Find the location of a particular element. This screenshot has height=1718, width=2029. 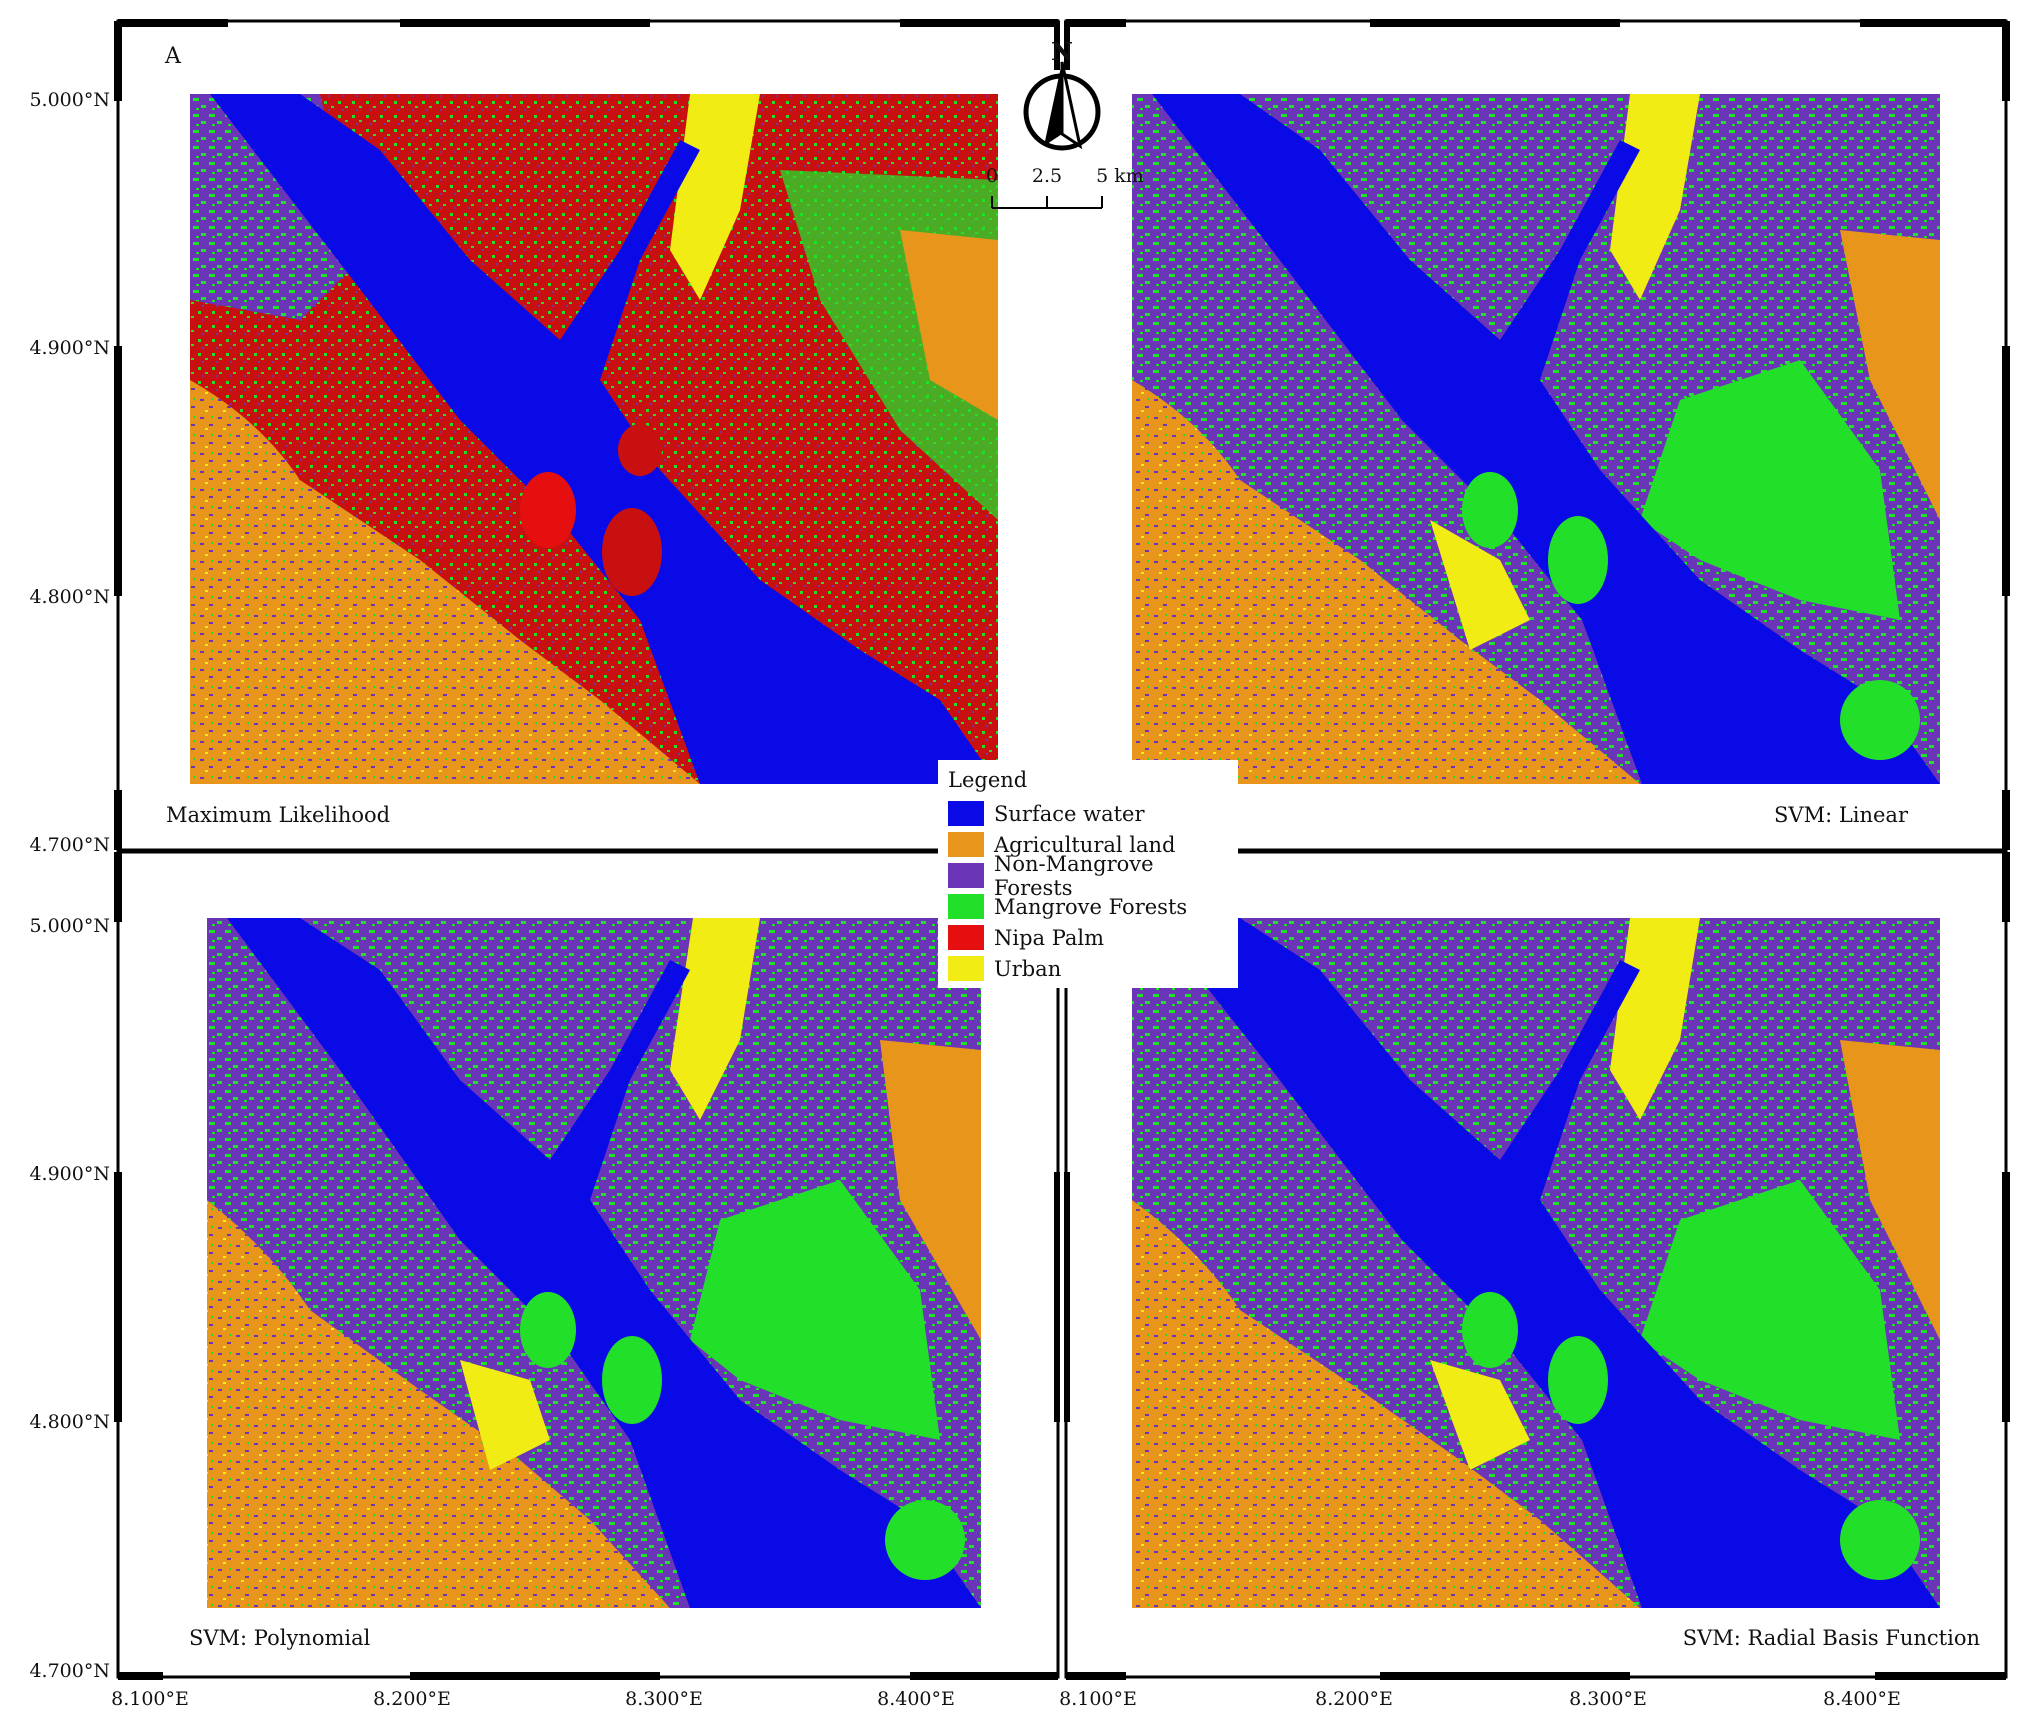

lat-label-4800-top: 4.800°N is located at coordinates (69, 597).